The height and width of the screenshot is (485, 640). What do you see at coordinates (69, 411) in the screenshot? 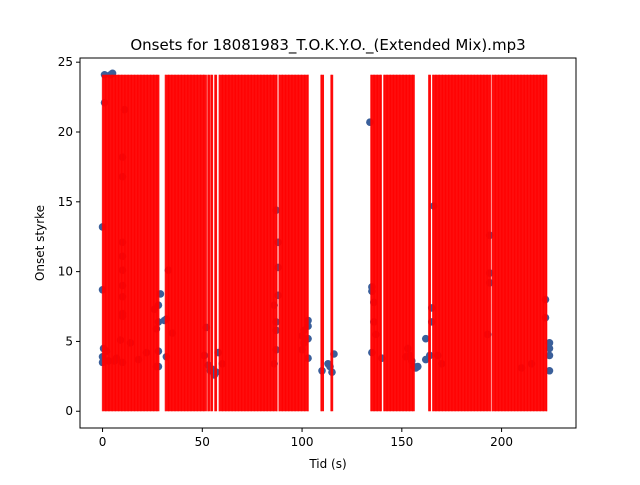
I see `y-tick-label: 0` at bounding box center [69, 411].